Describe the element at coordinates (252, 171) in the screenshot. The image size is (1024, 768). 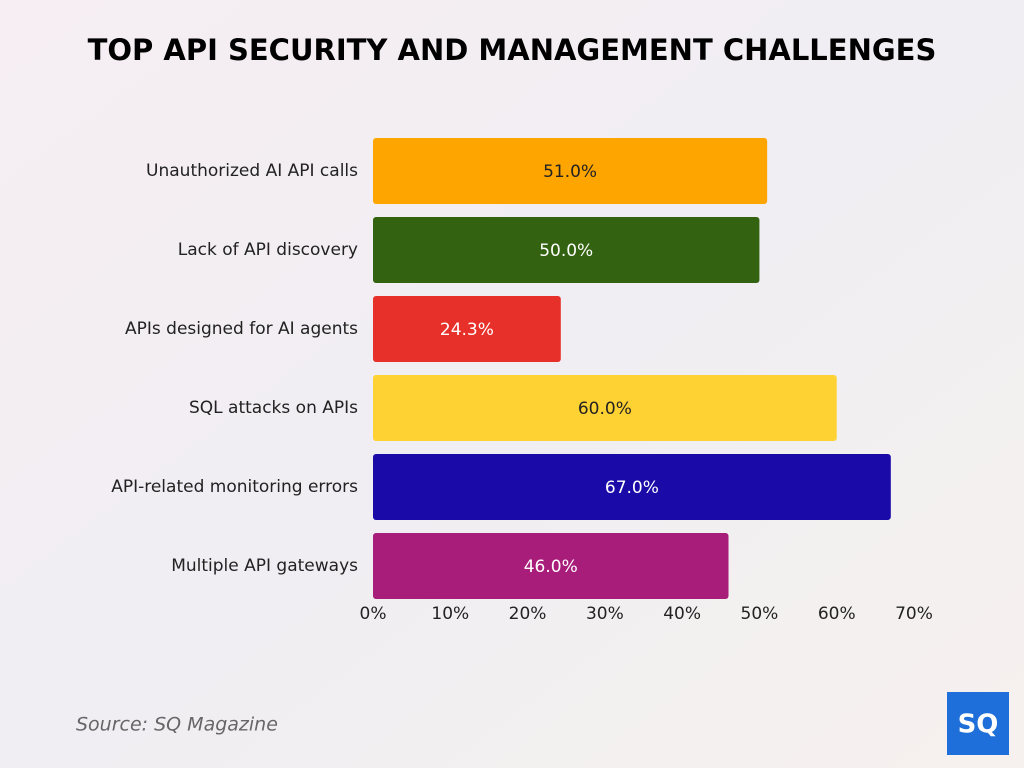
I see `y-tick-label: Unauthorized AI API calls` at that location.